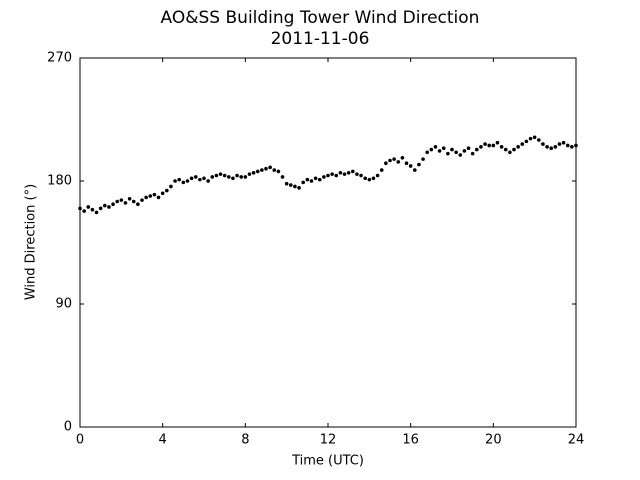 The image size is (640, 480). What do you see at coordinates (245, 440) in the screenshot?
I see `x-tick-label: 8` at bounding box center [245, 440].